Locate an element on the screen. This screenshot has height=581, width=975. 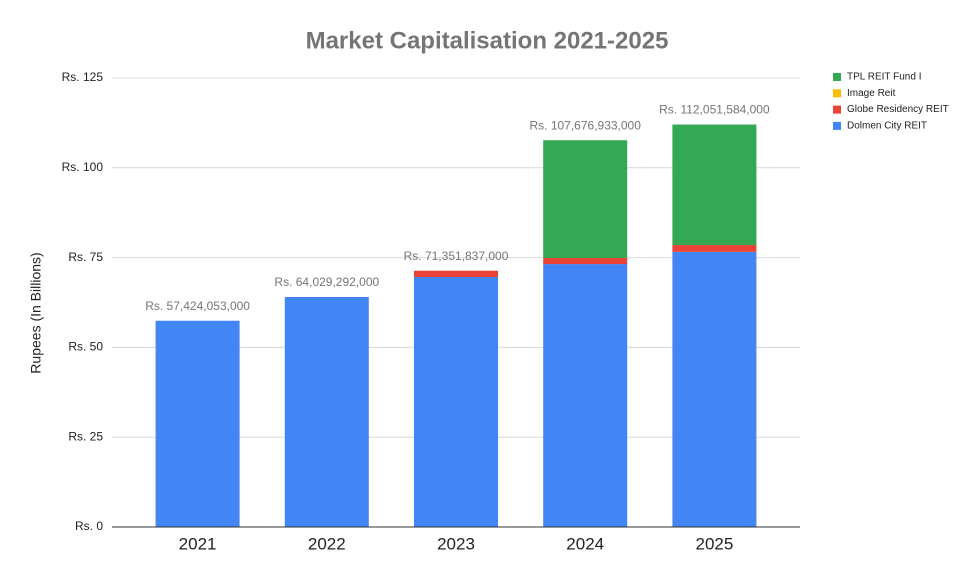
chart-title: Market Capitalisation 2021-2025 is located at coordinates (487, 40).